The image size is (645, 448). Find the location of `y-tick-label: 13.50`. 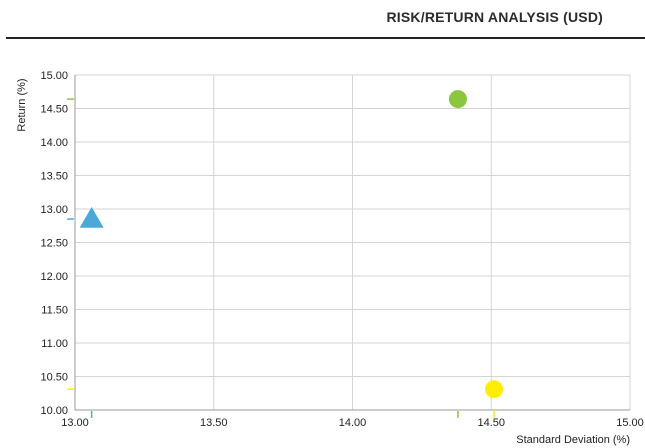

y-tick-label: 13.50 is located at coordinates (54, 177).